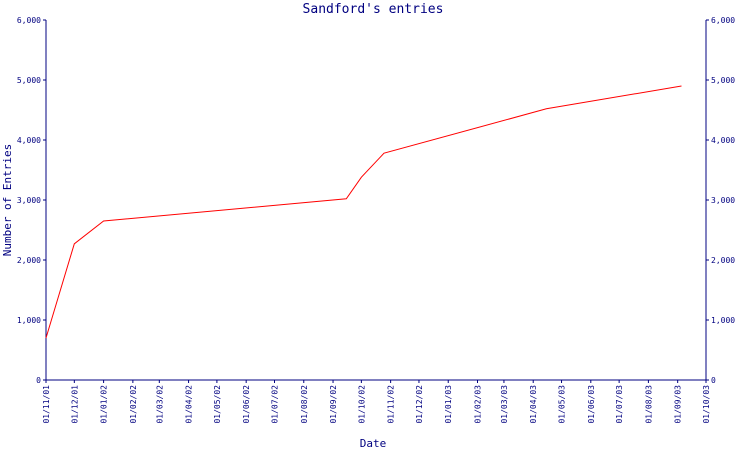 The height and width of the screenshot is (450, 750). I want to click on x-tick-label: 01/07/02, so click(274, 404).